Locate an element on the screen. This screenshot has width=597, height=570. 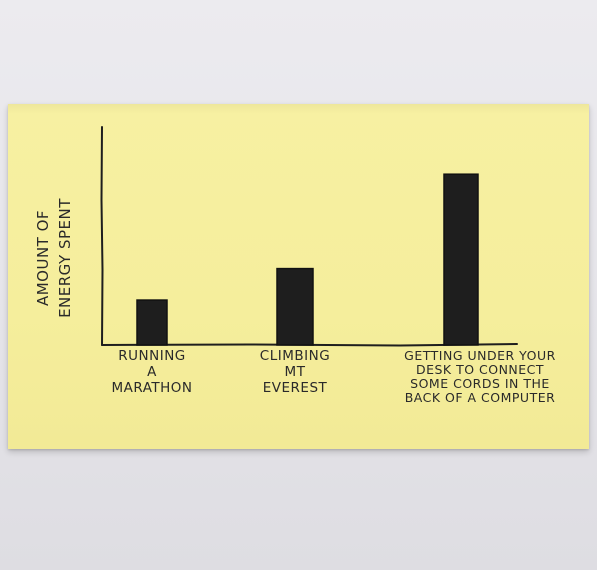
x-tick-label-line: A is located at coordinates (152, 372).